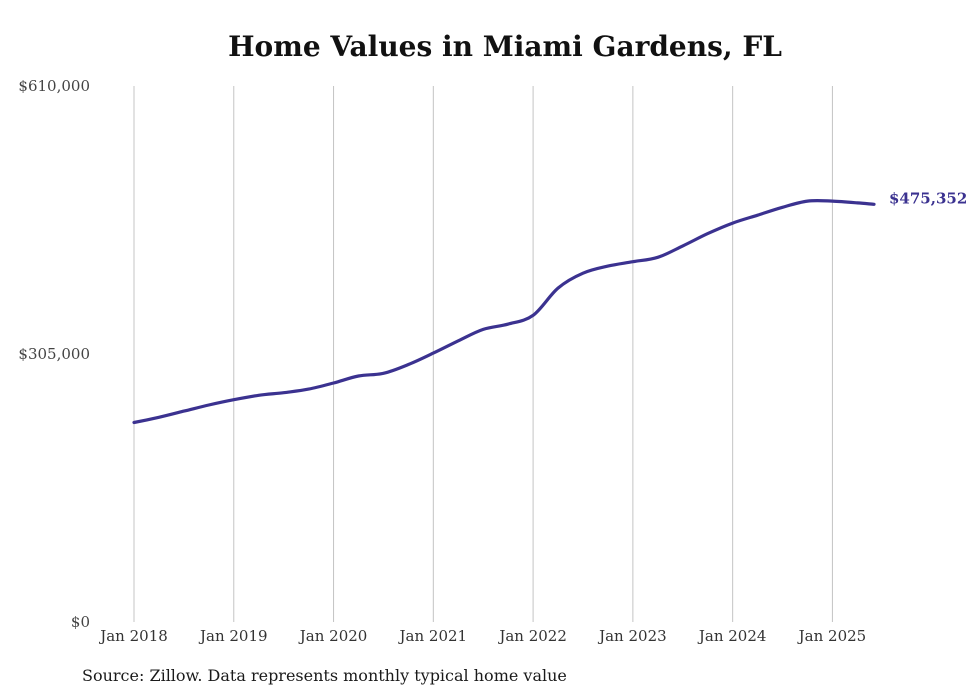  Describe the element at coordinates (80, 622) in the screenshot. I see `y-tick-label: $0` at that location.